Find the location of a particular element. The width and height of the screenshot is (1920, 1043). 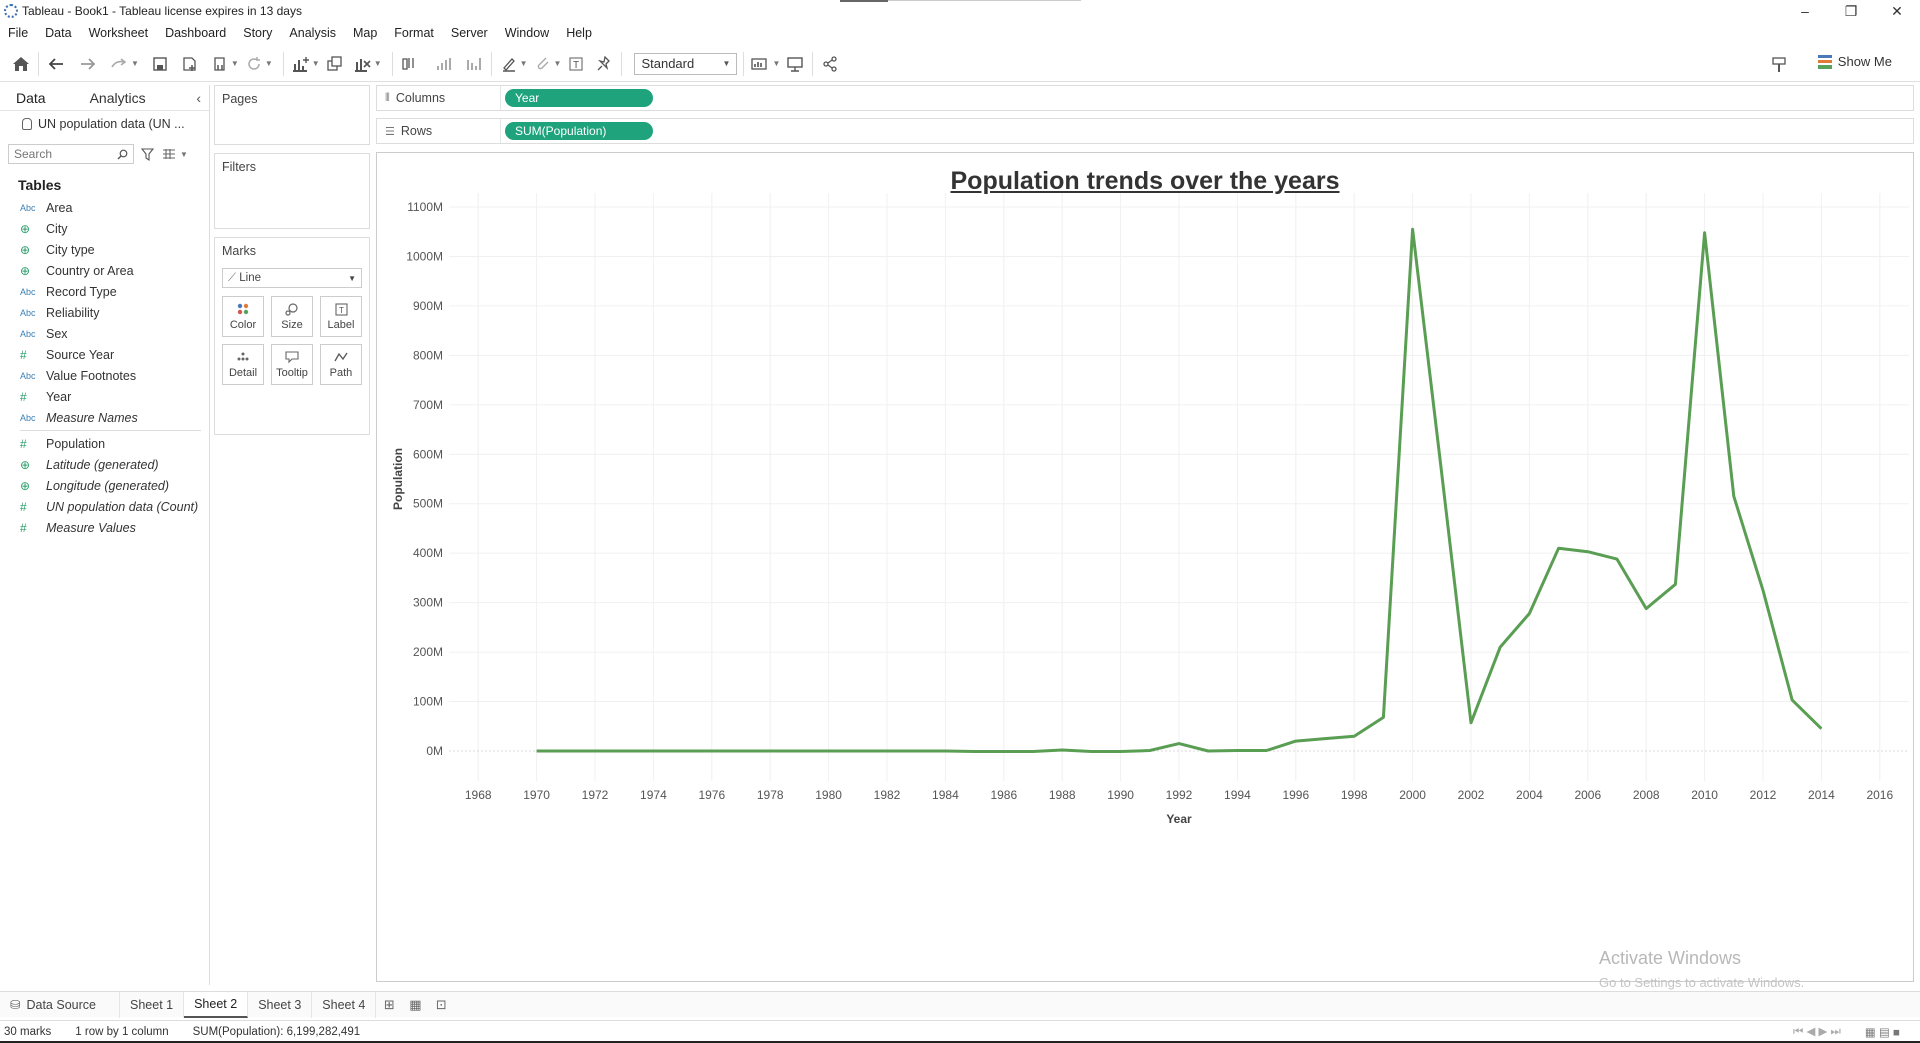

year-pill: Year is located at coordinates (579, 98).